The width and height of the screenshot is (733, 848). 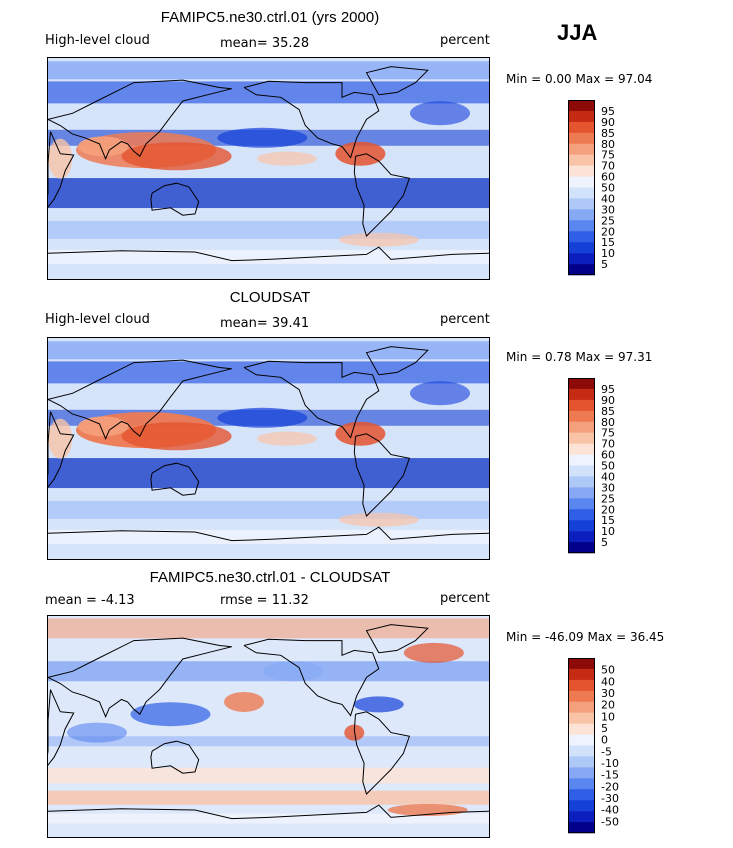 What do you see at coordinates (608, 455) in the screenshot?
I see `panel-2-colorbar-tick-label: 60` at bounding box center [608, 455].